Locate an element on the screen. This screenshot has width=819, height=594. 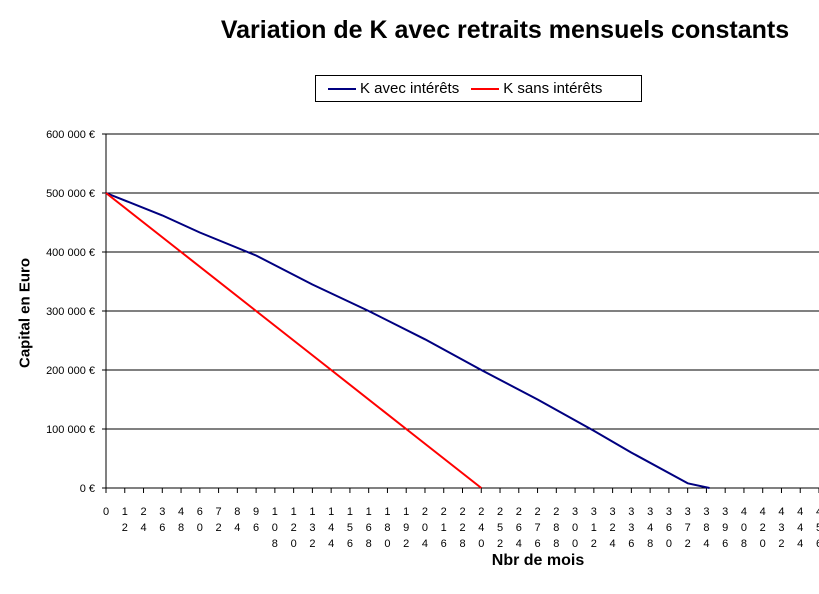
y-tick-label: 300 000 € is located at coordinates (70, 312).